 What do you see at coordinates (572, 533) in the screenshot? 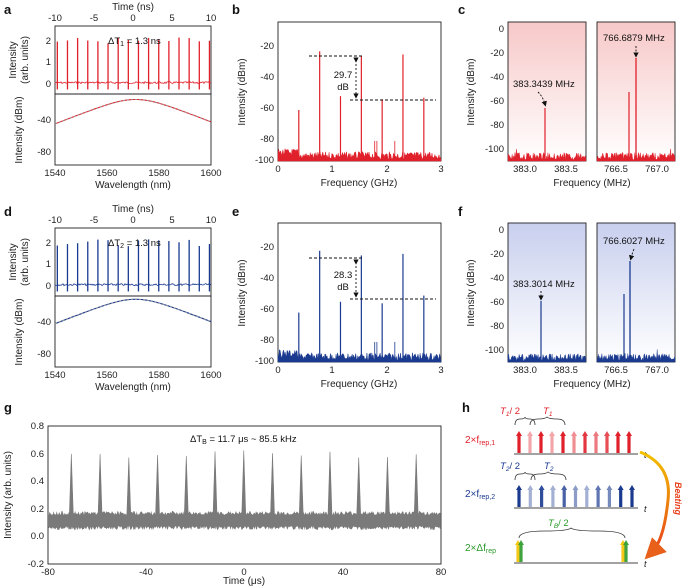
I see `h-TB-brace` at bounding box center [572, 533].